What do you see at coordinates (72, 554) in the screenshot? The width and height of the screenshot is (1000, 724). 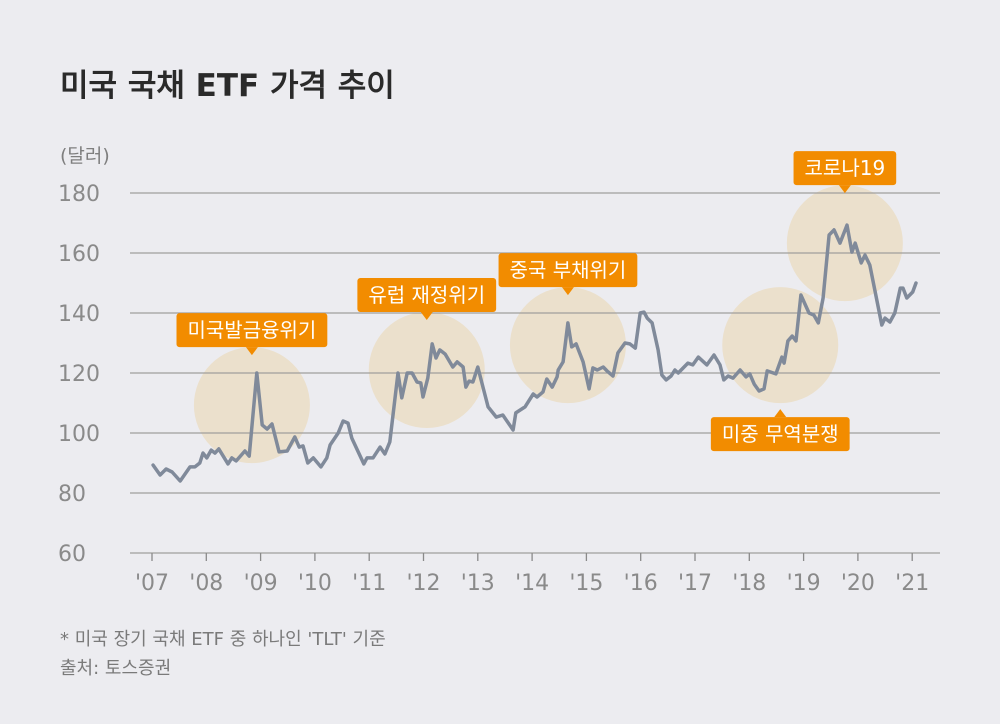 I see `y-tick-label: 60` at bounding box center [72, 554].